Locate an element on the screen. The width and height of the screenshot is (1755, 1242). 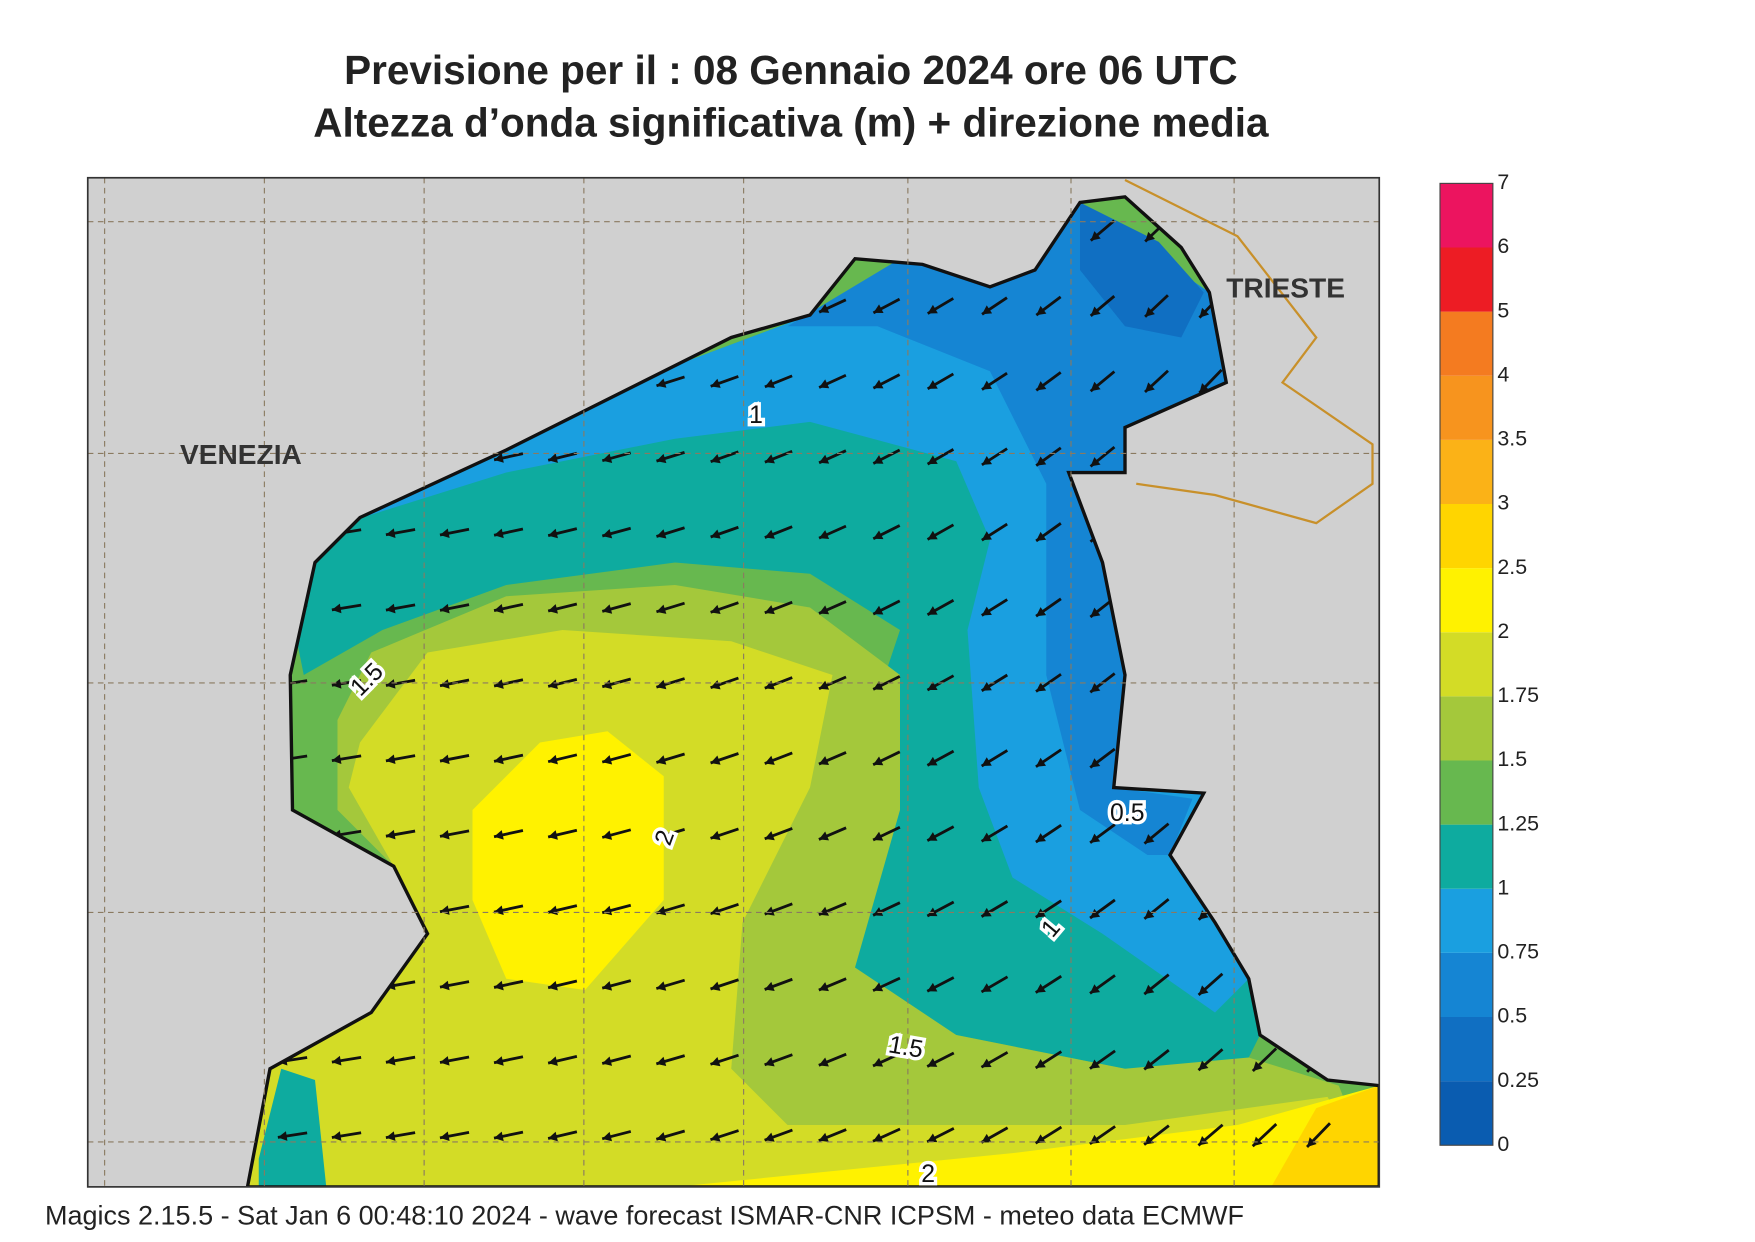
colorbar-label: 1.25 is located at coordinates (1518, 823).